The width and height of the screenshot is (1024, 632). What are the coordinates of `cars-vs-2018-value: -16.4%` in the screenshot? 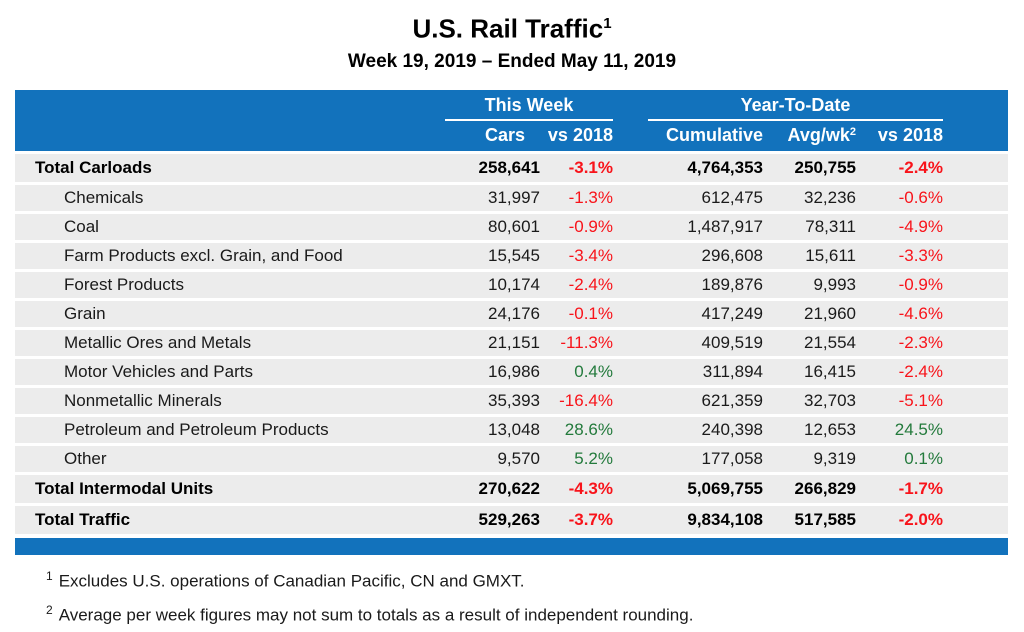 It's located at (586, 400).